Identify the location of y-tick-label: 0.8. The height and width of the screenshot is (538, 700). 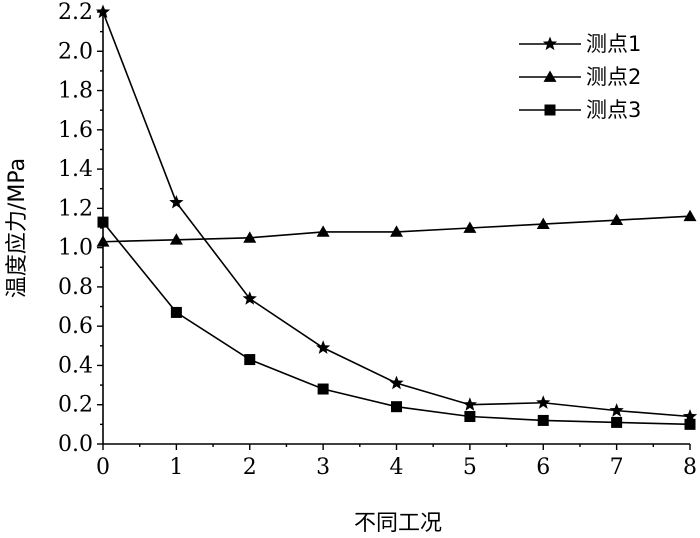
(75, 287).